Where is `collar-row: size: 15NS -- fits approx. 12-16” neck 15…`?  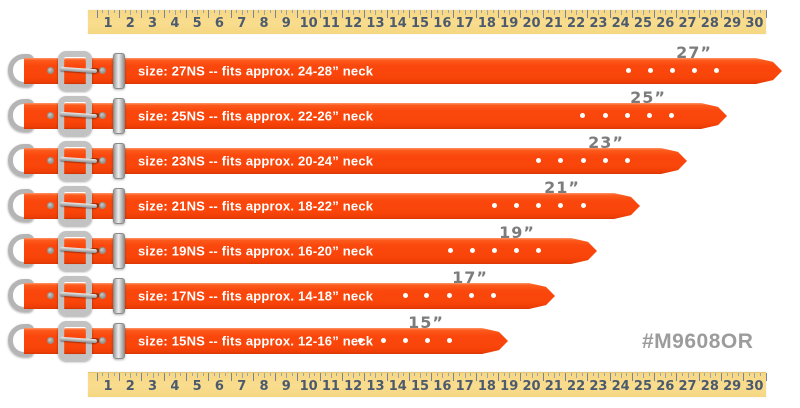
collar-row: size: 15NS -- fits approx. 12-16” neck 15… is located at coordinates (400, 338).